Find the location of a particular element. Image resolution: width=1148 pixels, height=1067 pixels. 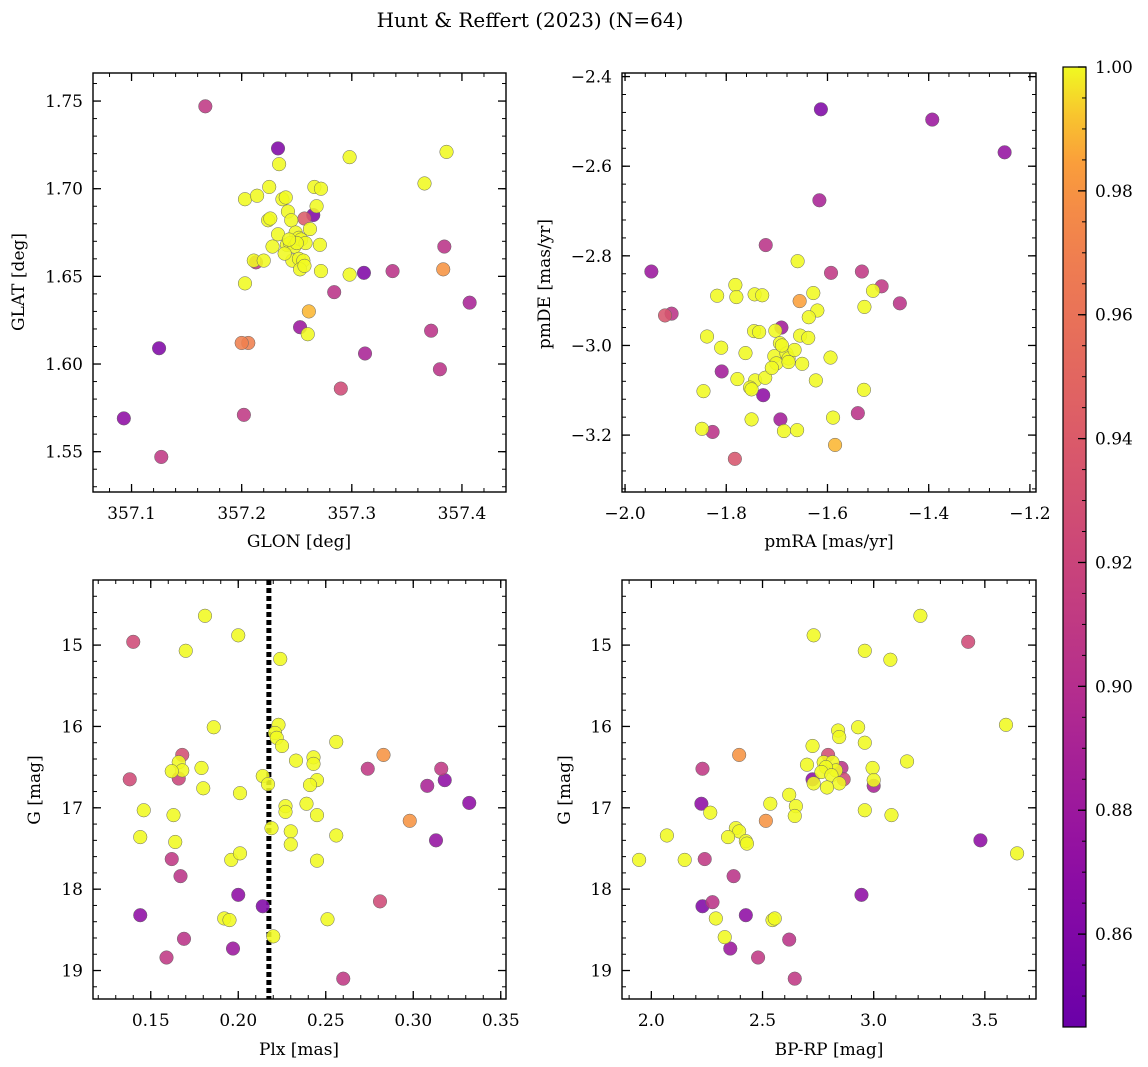

y-tick-label: 1.60 is located at coordinates (64, 365).